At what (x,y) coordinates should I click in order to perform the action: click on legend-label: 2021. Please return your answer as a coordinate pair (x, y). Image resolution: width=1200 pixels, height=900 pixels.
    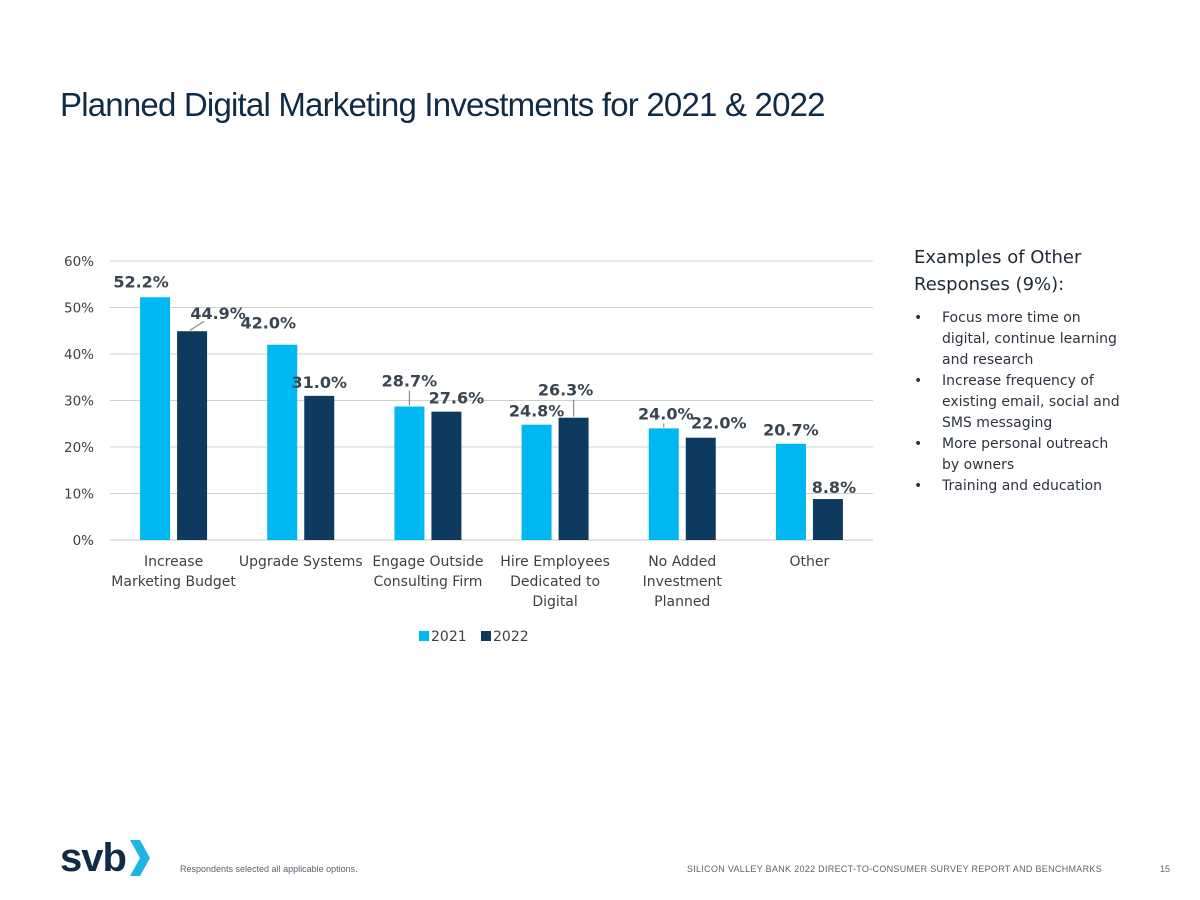
    Looking at the image, I should click on (449, 637).